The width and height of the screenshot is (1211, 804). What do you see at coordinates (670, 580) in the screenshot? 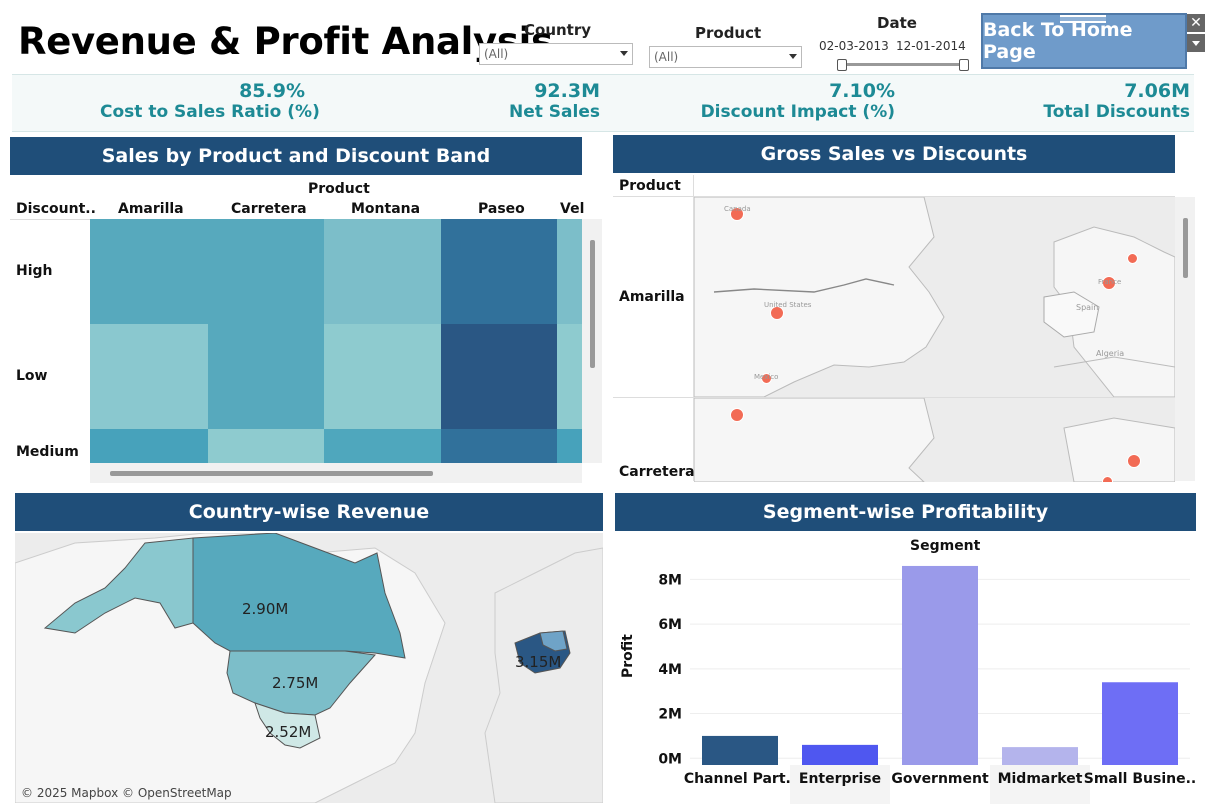
I see `y-tick-label: 8M` at bounding box center [670, 580].